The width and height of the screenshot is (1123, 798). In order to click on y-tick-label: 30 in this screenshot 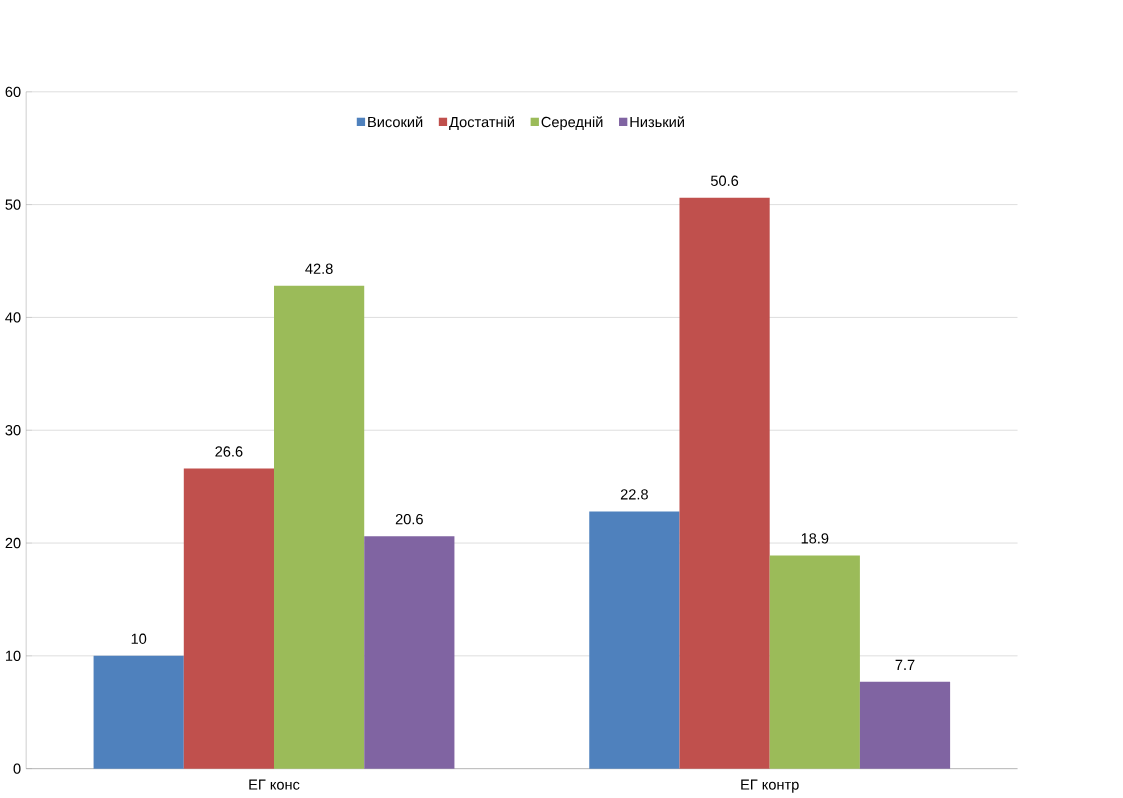, I will do `click(13, 430)`.